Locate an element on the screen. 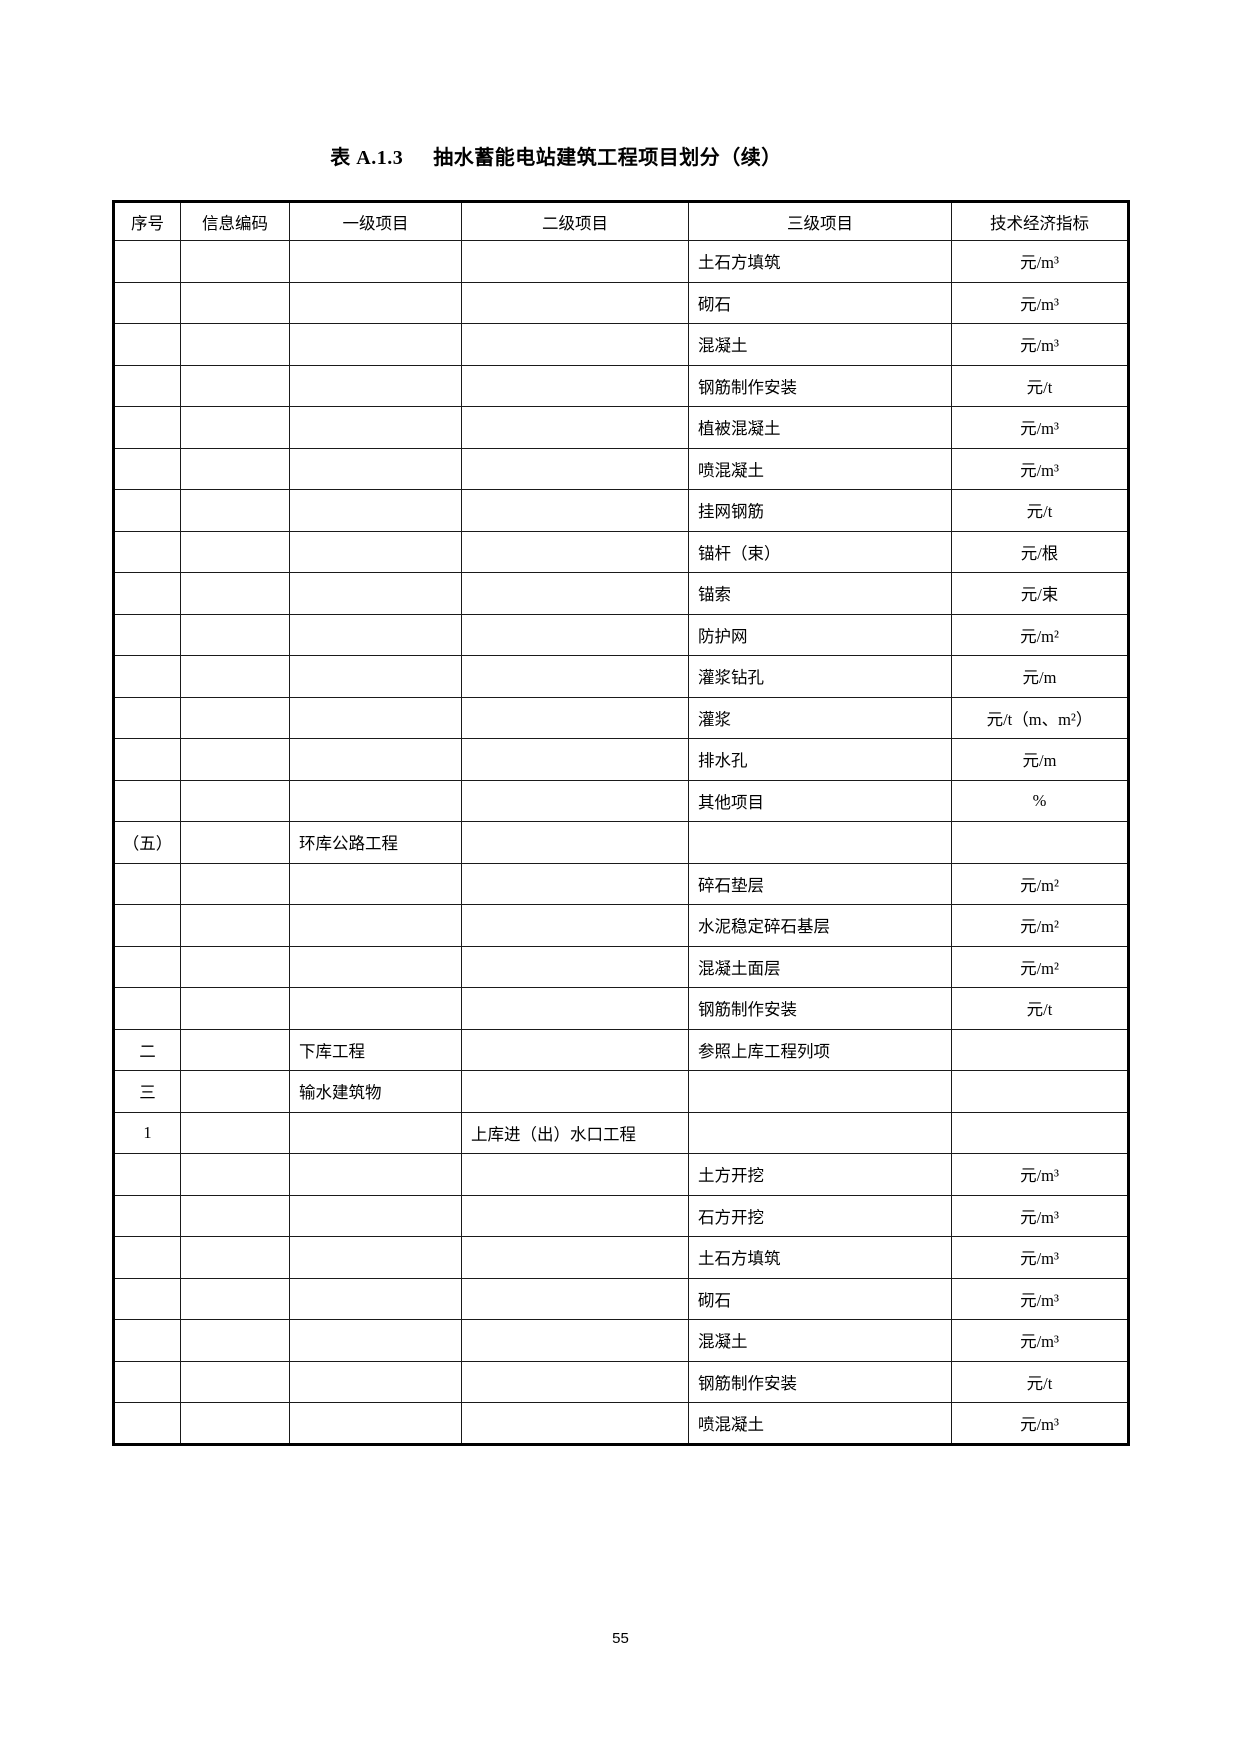  cell-level3: 砌石 is located at coordinates (820, 1298).